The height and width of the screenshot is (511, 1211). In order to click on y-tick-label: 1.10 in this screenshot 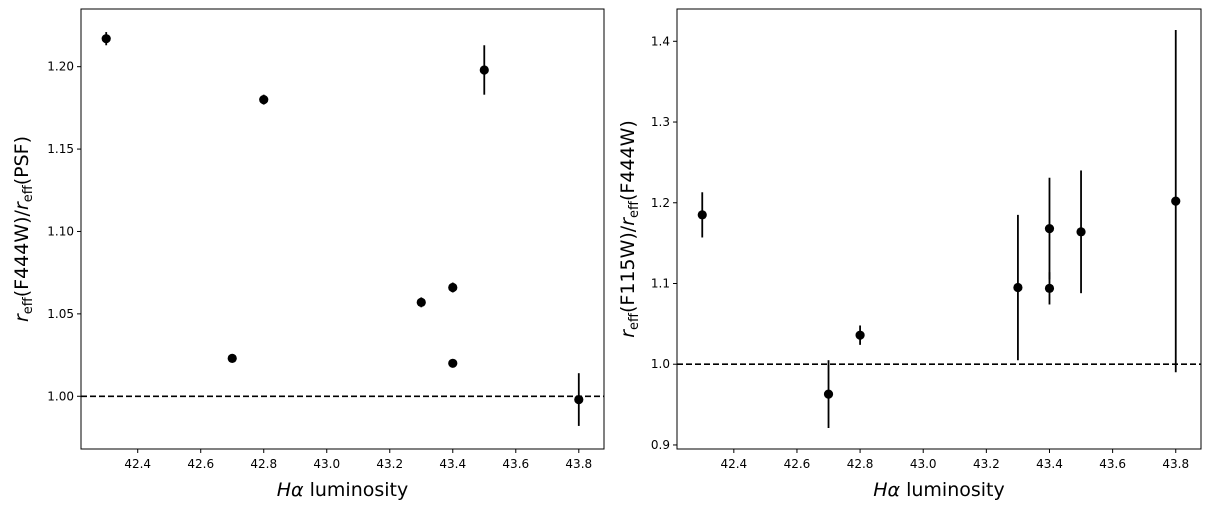, I will do `click(60, 231)`.